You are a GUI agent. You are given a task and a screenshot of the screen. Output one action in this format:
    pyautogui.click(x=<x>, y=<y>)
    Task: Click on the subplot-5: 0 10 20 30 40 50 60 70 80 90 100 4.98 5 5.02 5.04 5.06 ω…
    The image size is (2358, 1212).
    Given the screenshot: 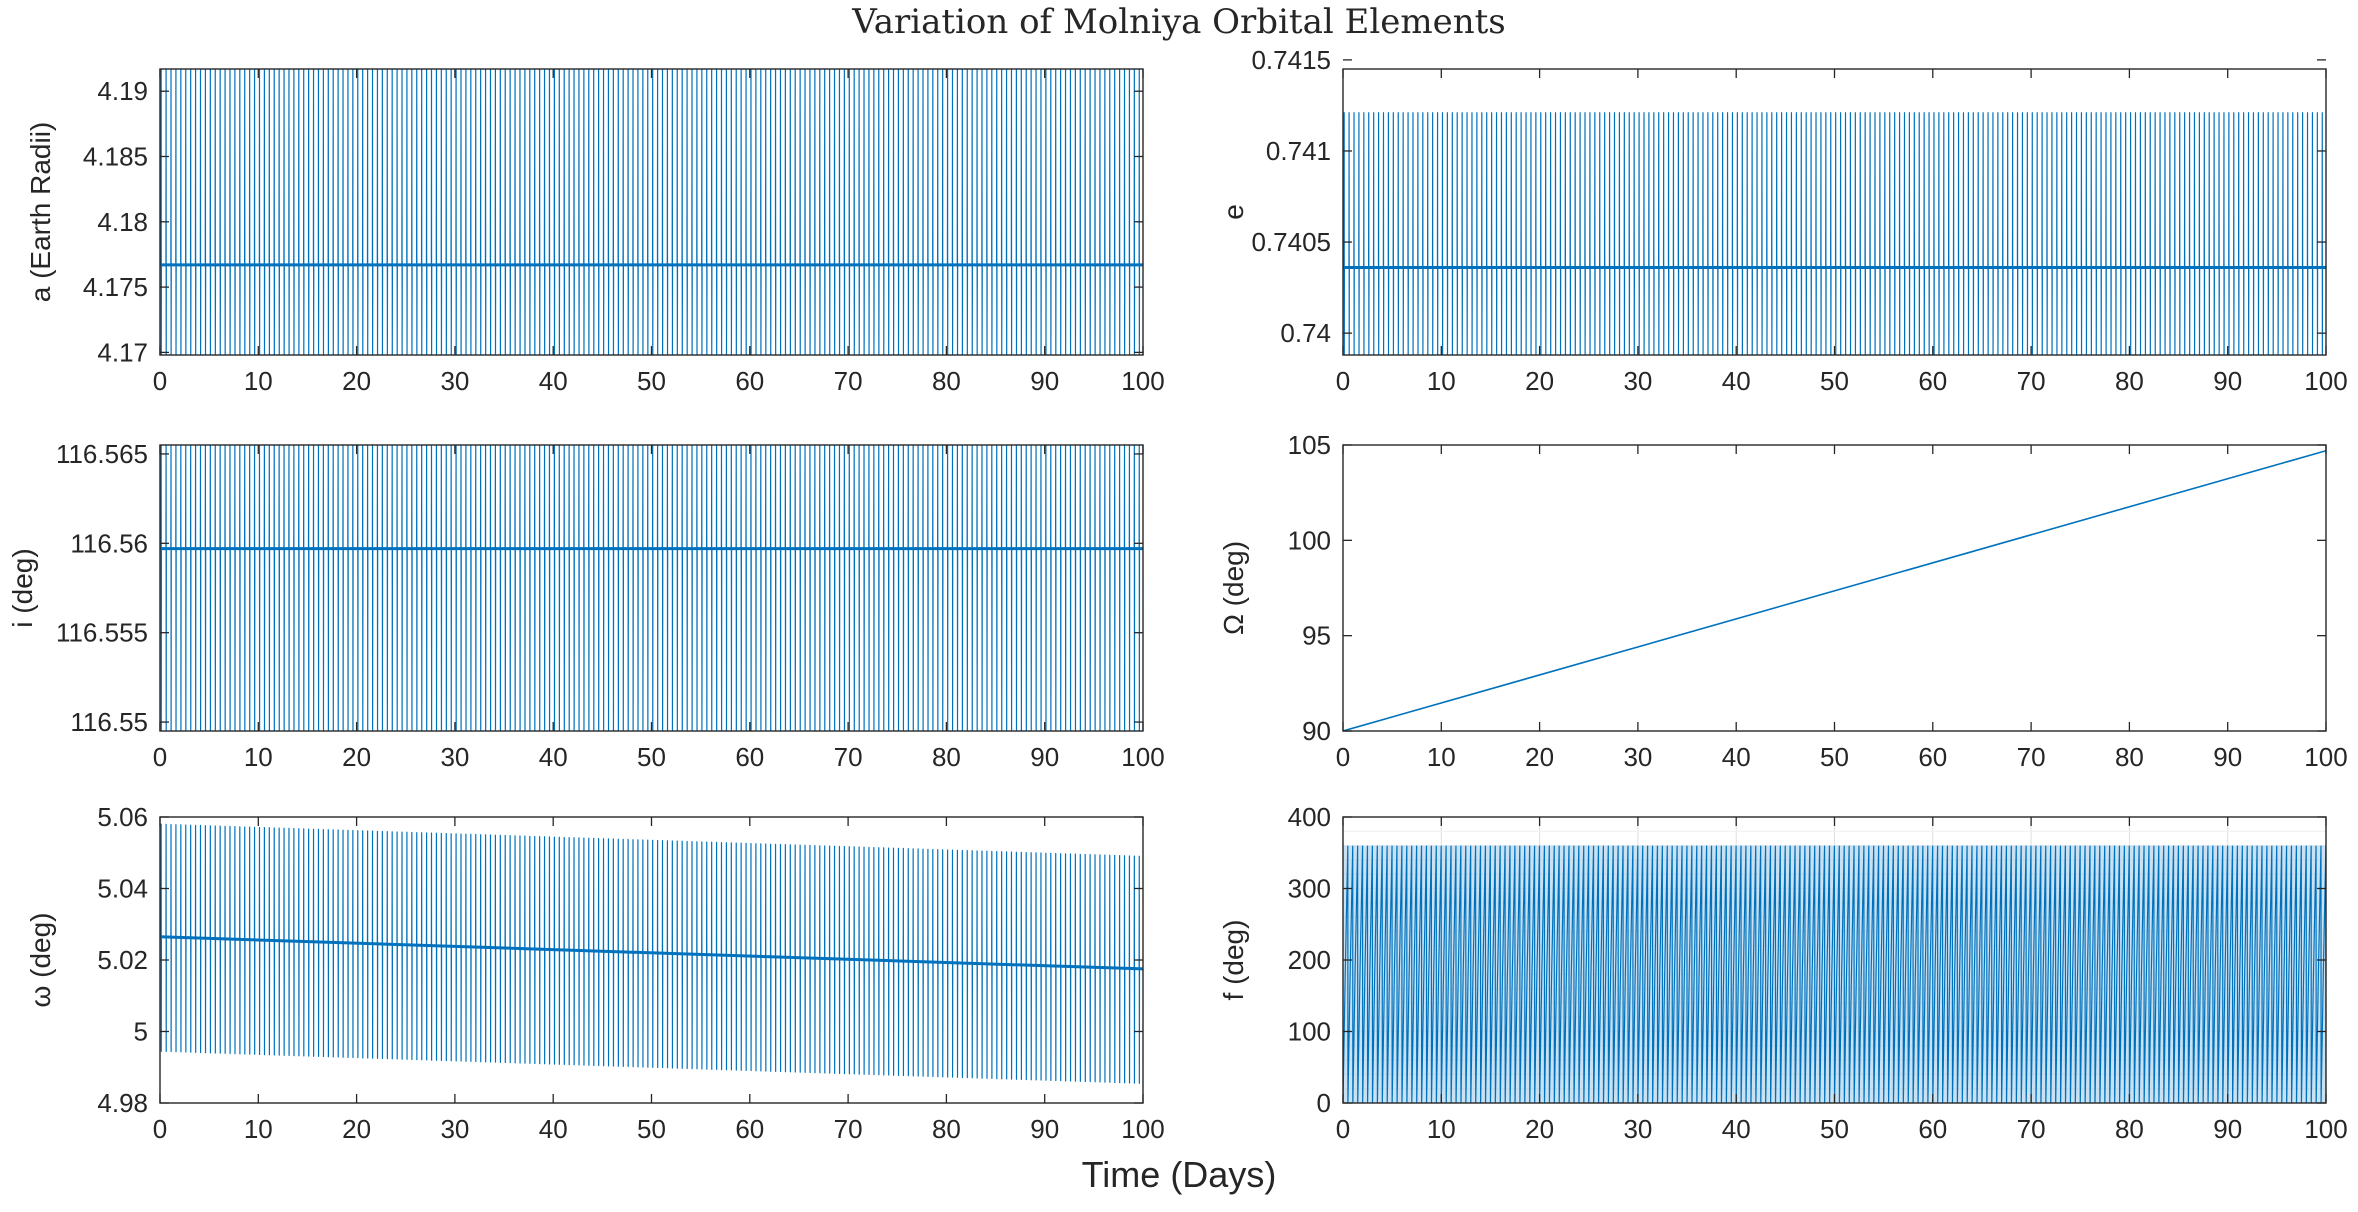 What is the action you would take?
    pyautogui.click(x=595, y=973)
    